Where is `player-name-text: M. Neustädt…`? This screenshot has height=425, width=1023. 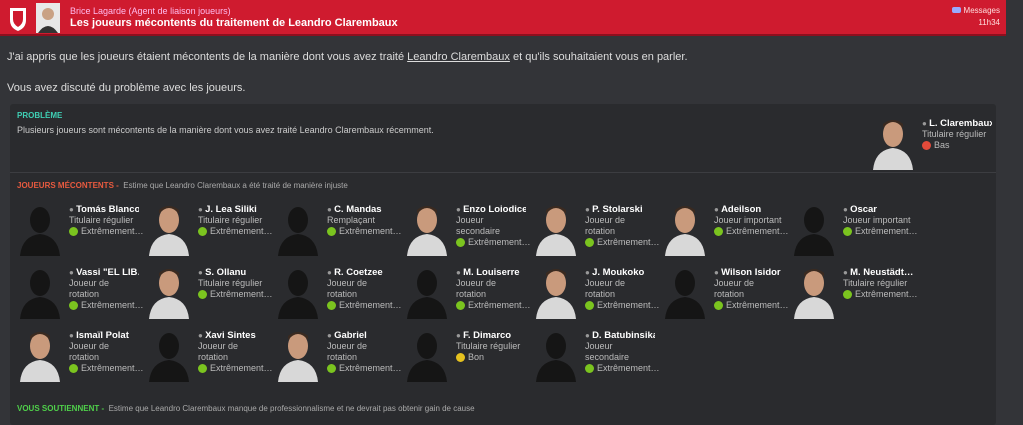 player-name-text: M. Neustädt… is located at coordinates (881, 272).